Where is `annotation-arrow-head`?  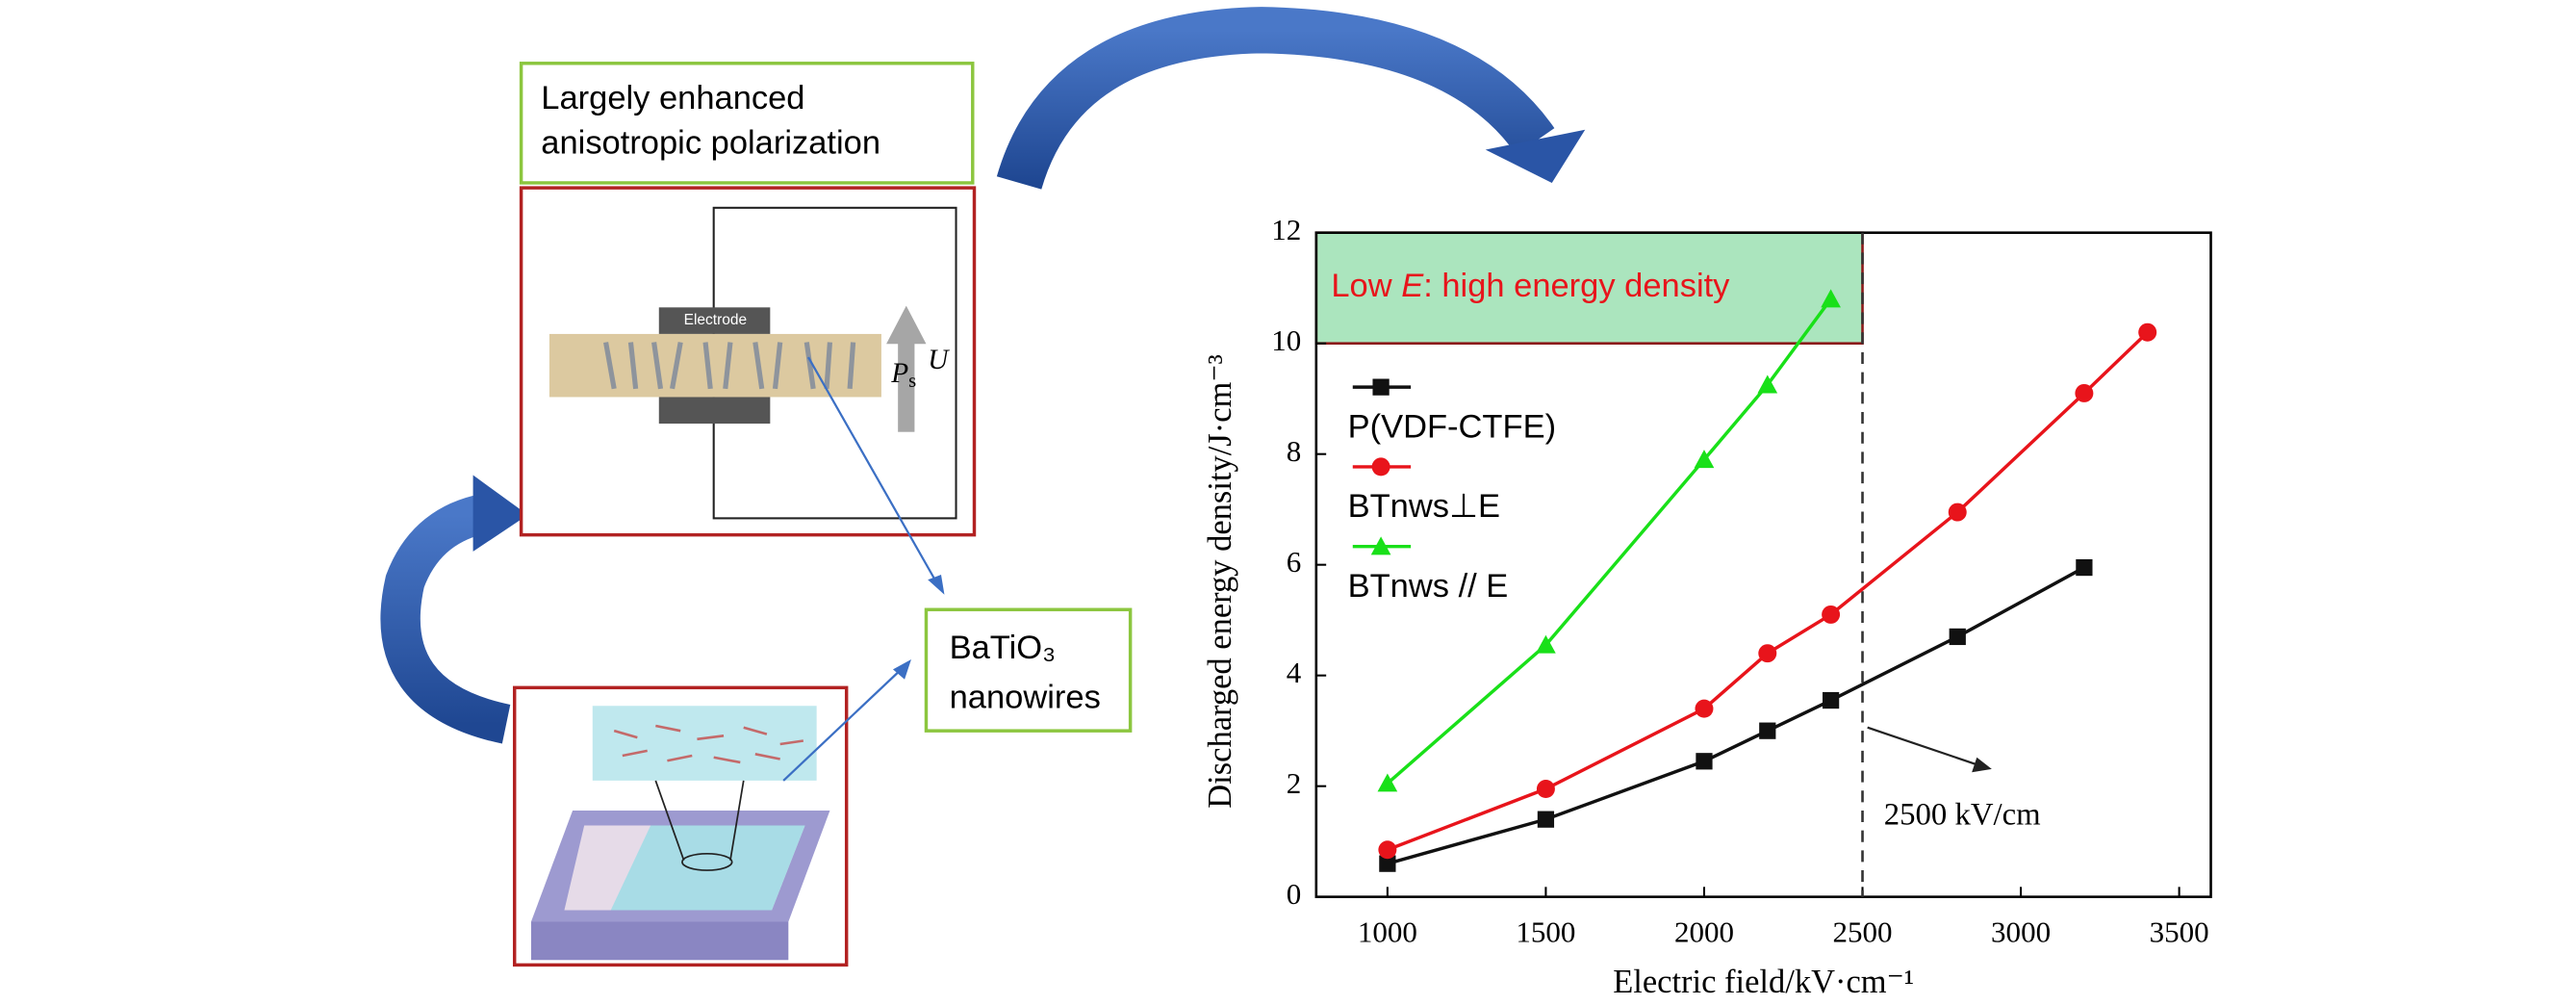
annotation-arrow-head is located at coordinates (1982, 765).